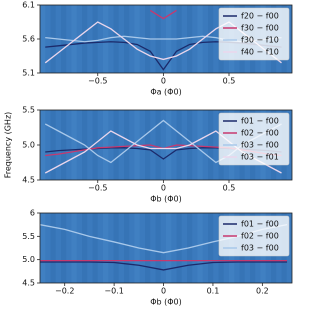 The image size is (320, 322). What do you see at coordinates (260, 52) in the screenshot?
I see `legend-label: f40 − f10` at bounding box center [260, 52].